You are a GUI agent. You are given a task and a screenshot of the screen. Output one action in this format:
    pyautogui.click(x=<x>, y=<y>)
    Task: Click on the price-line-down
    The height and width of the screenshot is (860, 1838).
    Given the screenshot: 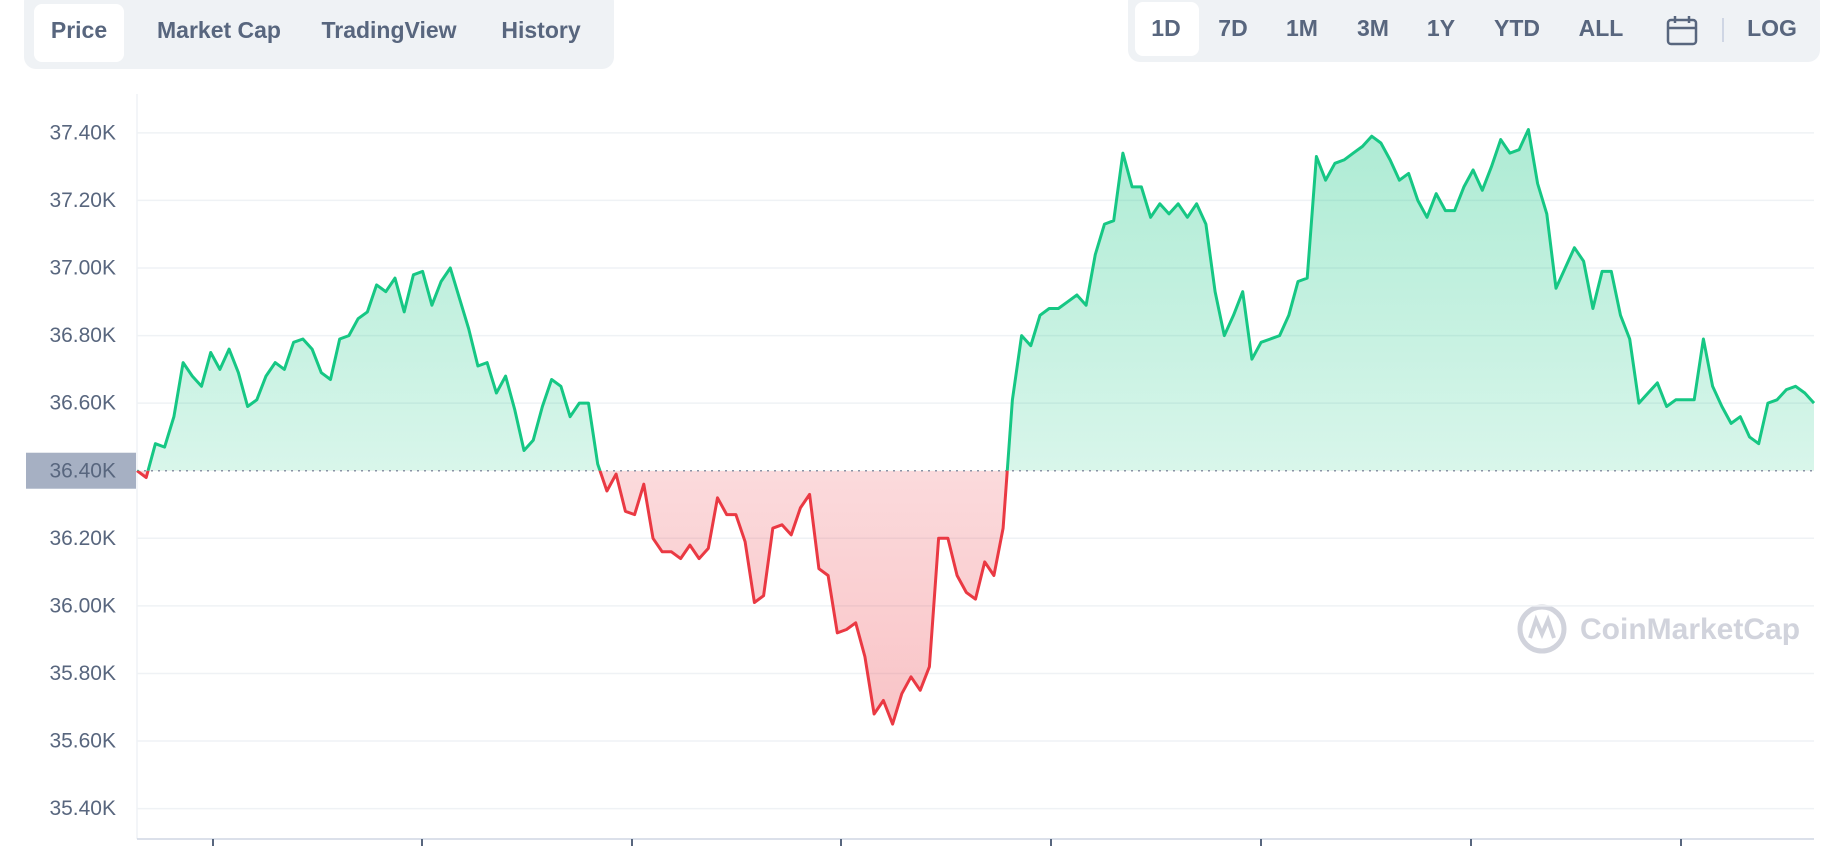 What is the action you would take?
    pyautogui.click(x=572, y=598)
    